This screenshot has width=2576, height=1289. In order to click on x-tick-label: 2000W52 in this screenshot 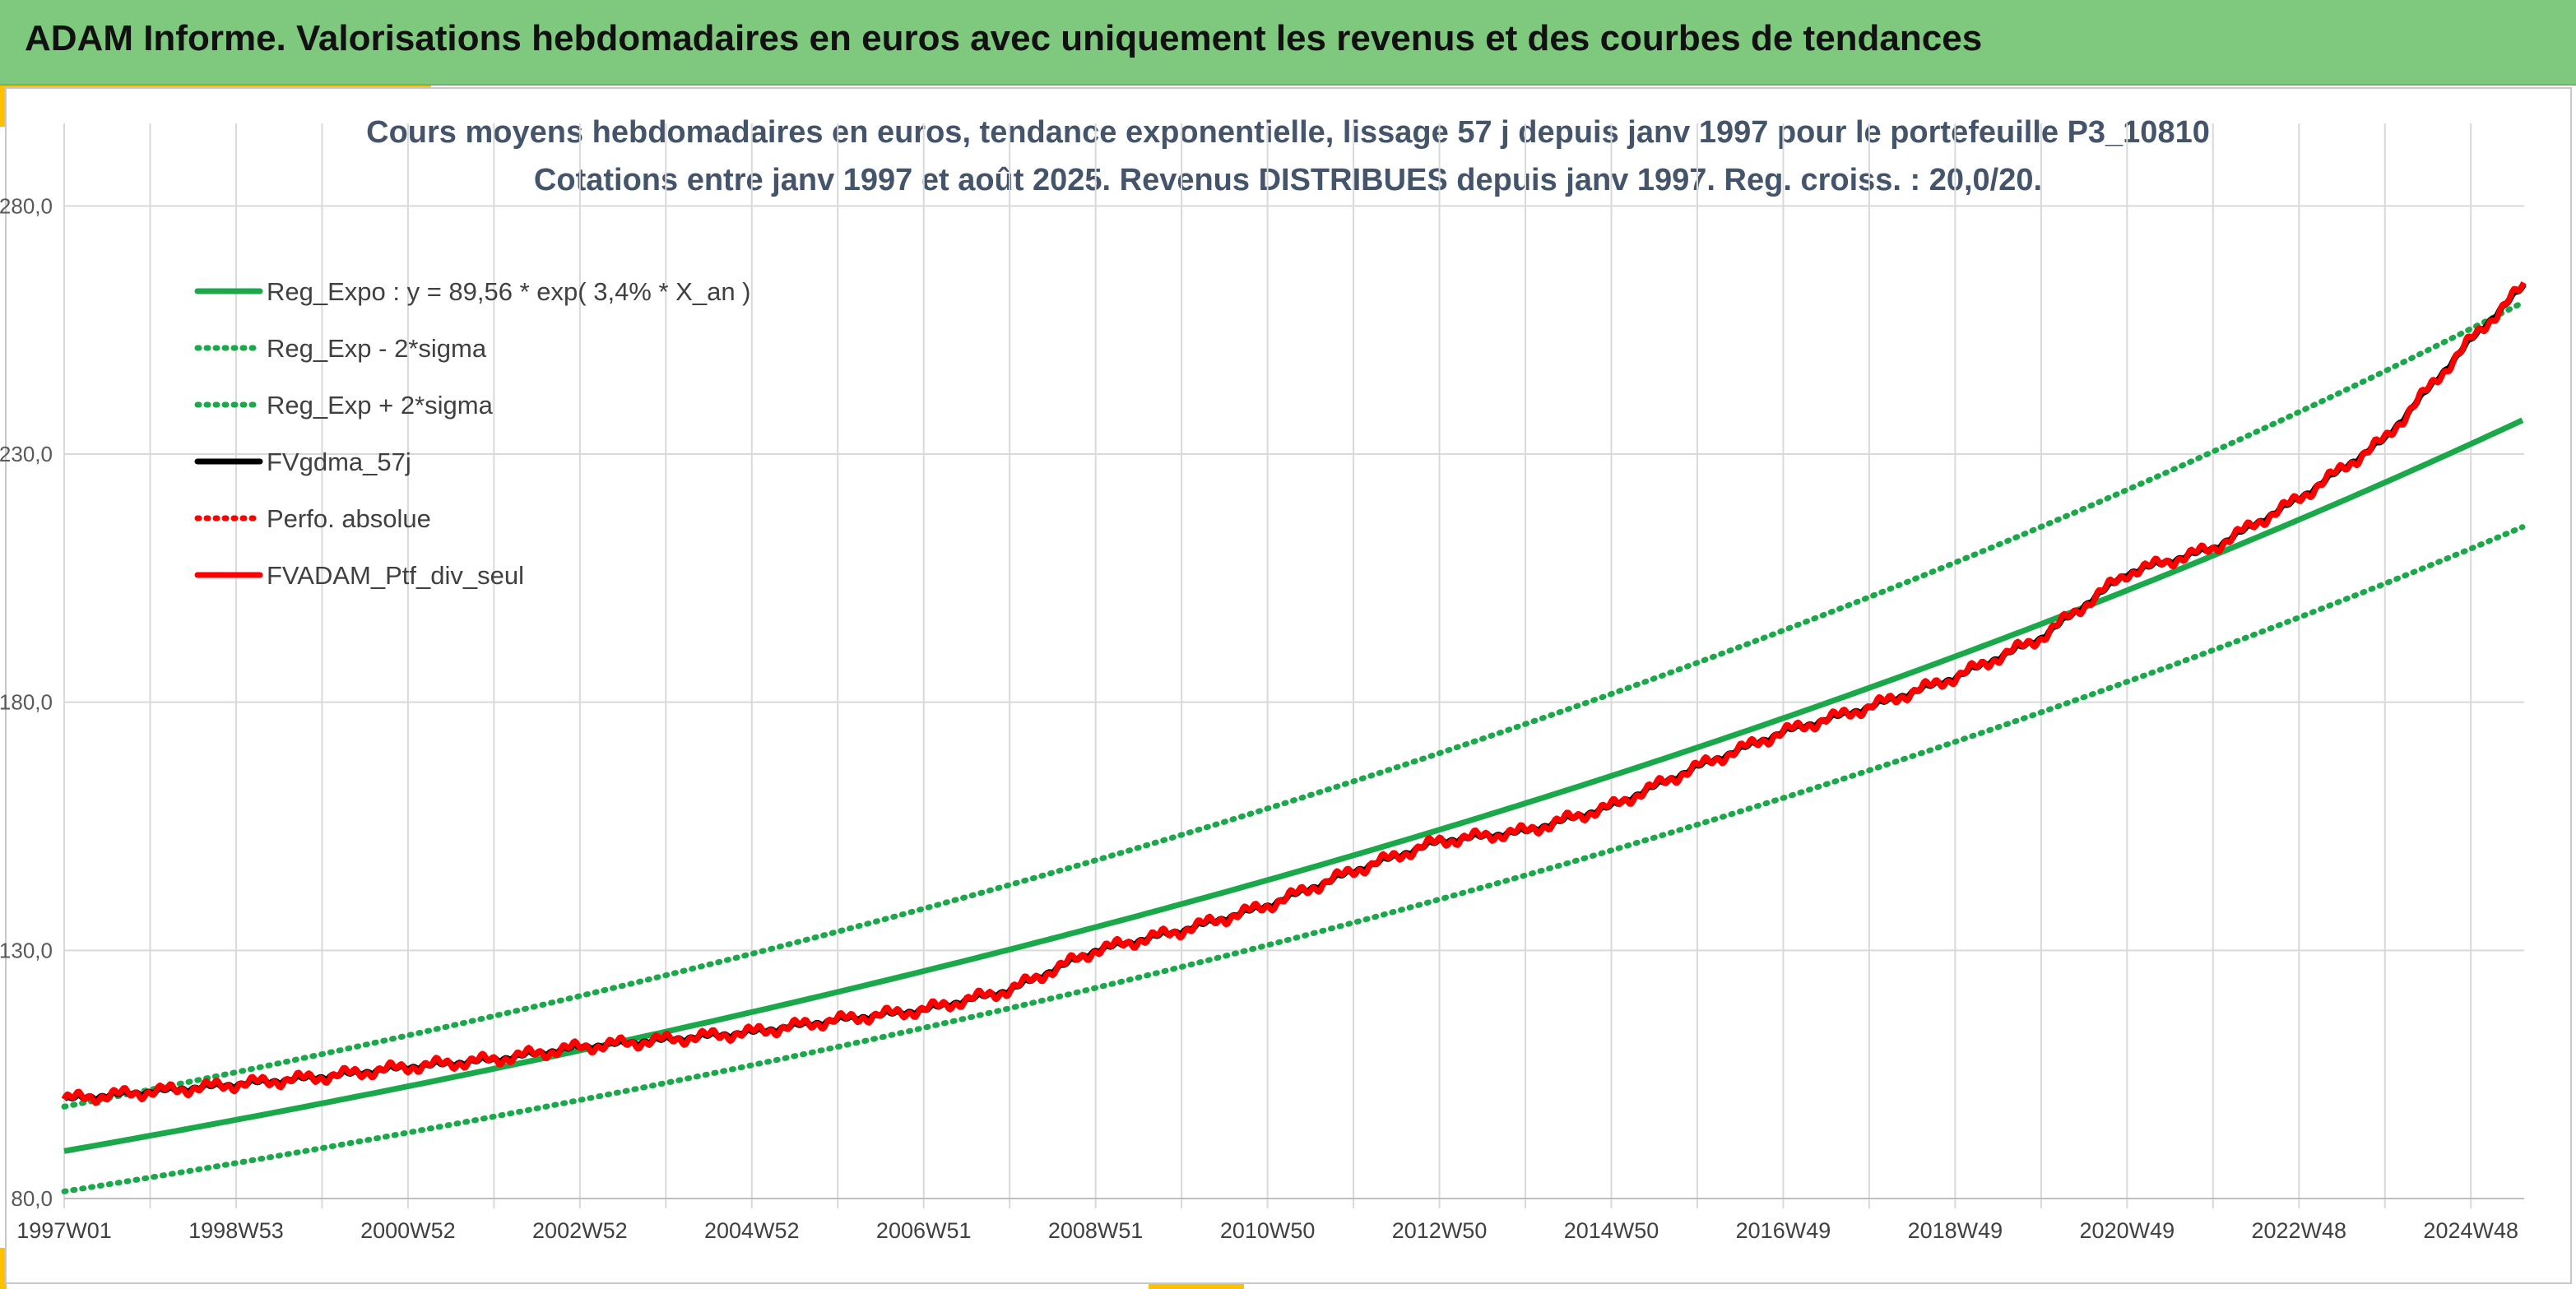, I will do `click(408, 1230)`.